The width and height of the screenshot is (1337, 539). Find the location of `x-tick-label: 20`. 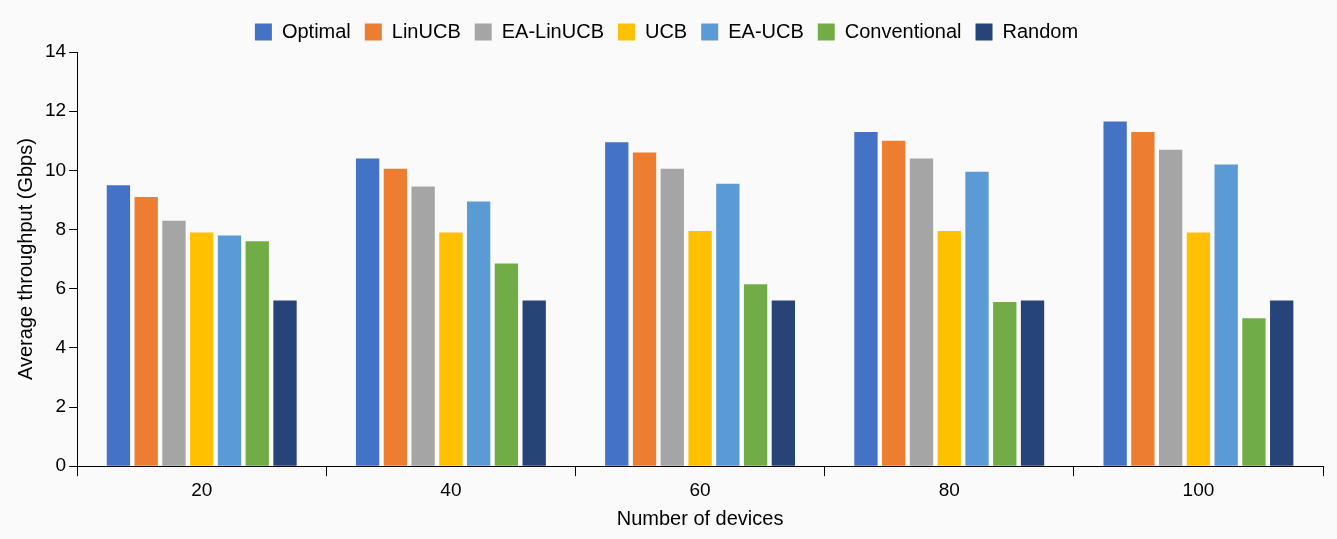

x-tick-label: 20 is located at coordinates (202, 489).